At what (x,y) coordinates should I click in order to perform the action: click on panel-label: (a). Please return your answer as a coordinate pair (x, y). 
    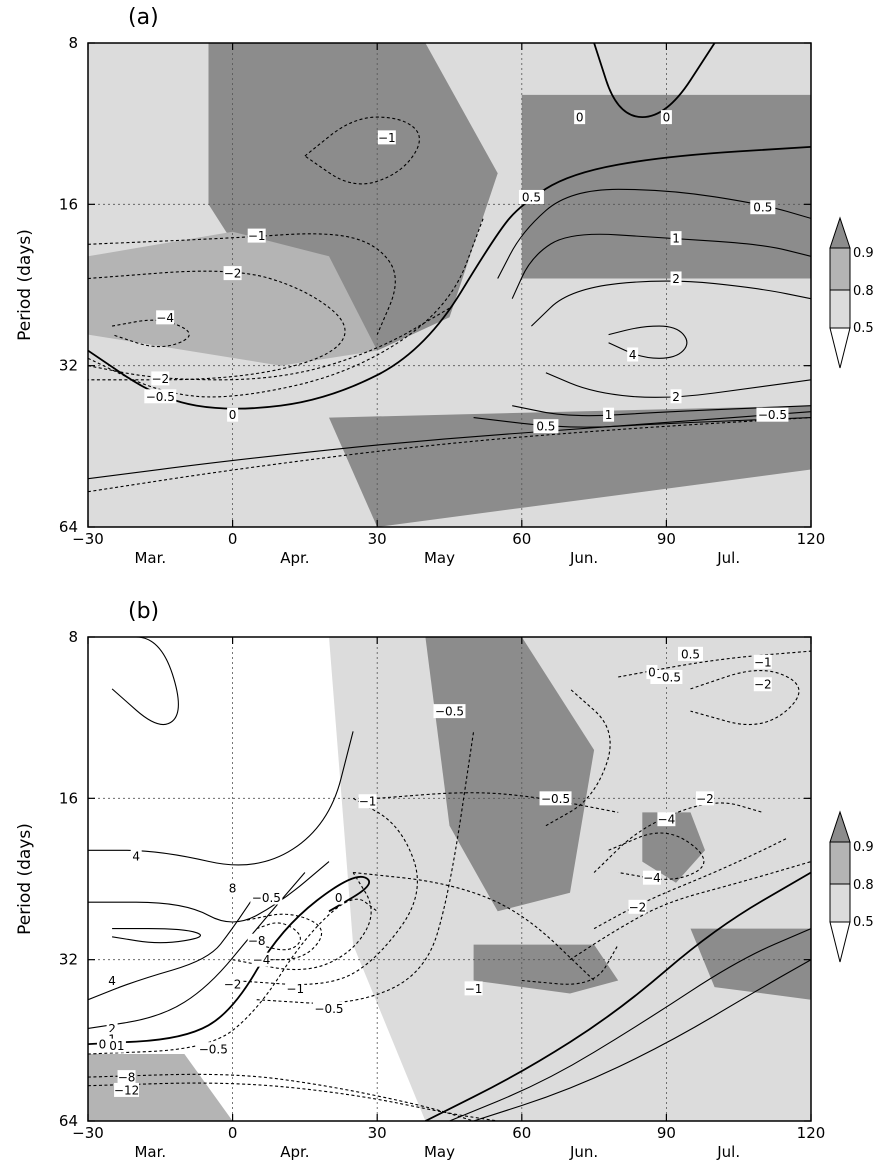
    Looking at the image, I should click on (143, 17).